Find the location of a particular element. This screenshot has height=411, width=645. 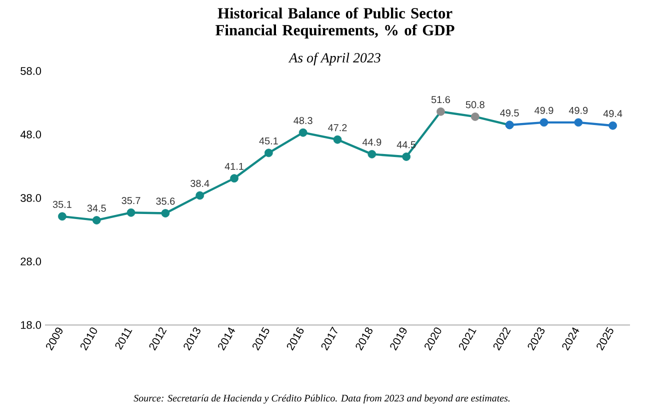

data-label: 41.1 is located at coordinates (234, 166).